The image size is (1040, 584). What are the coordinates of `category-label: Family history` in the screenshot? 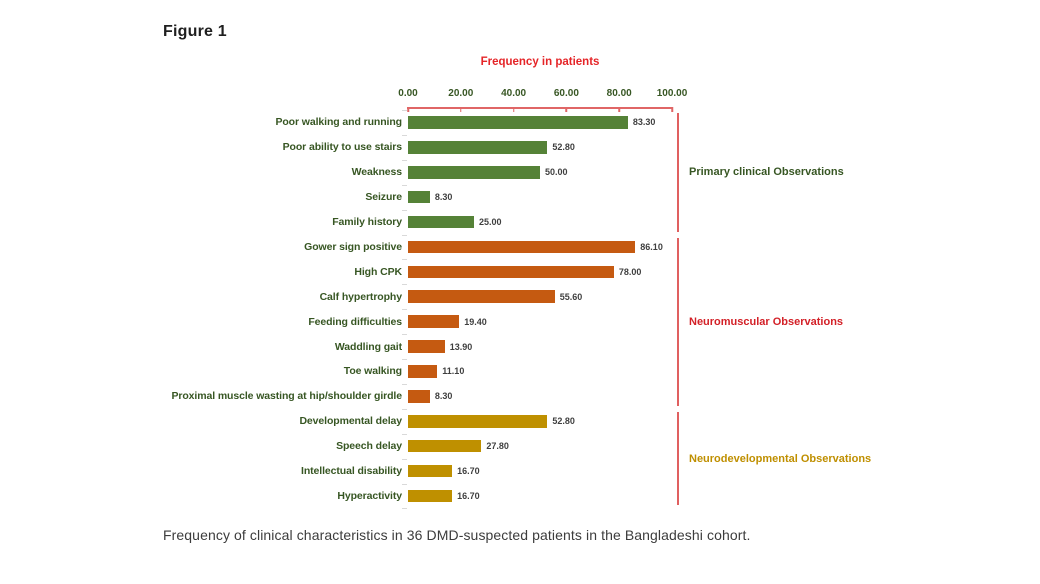 It's located at (367, 222).